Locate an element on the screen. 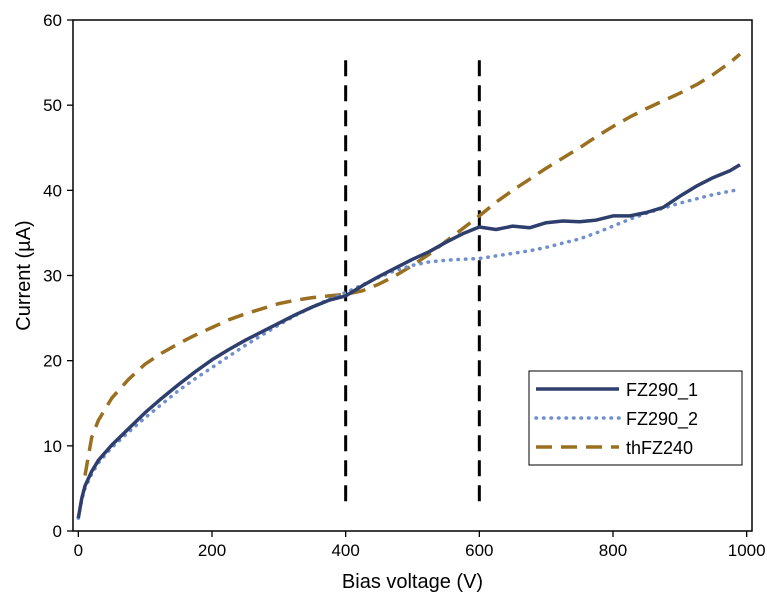 This screenshot has height=597, width=767. legend: FZ290_1 FZ290_2 thFZ240 is located at coordinates (635, 418).